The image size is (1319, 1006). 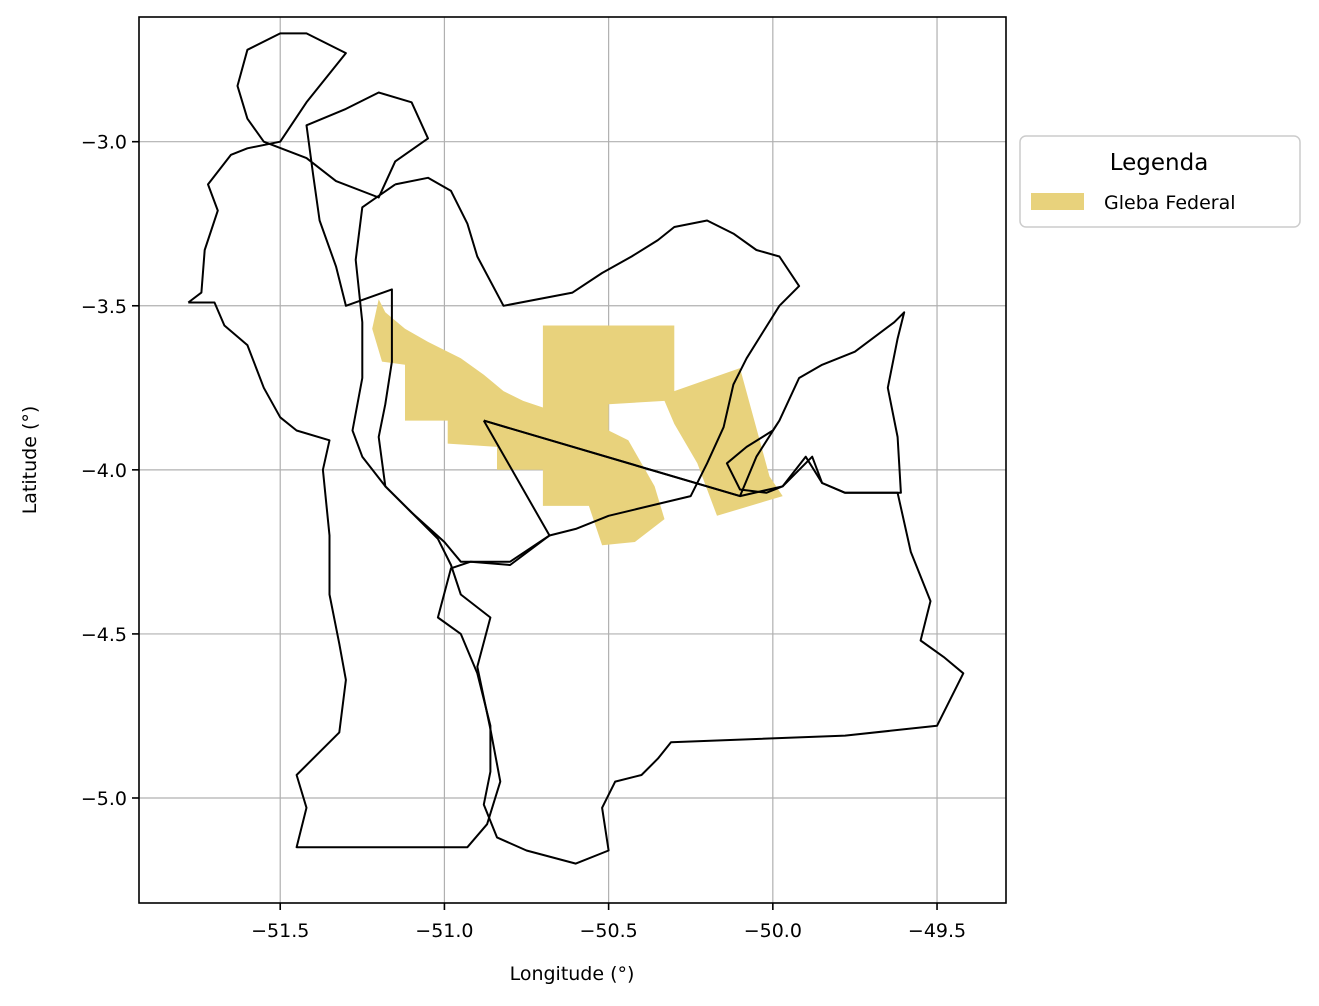 What do you see at coordinates (773, 931) in the screenshot?
I see `x-tick-label-3: −50.0` at bounding box center [773, 931].